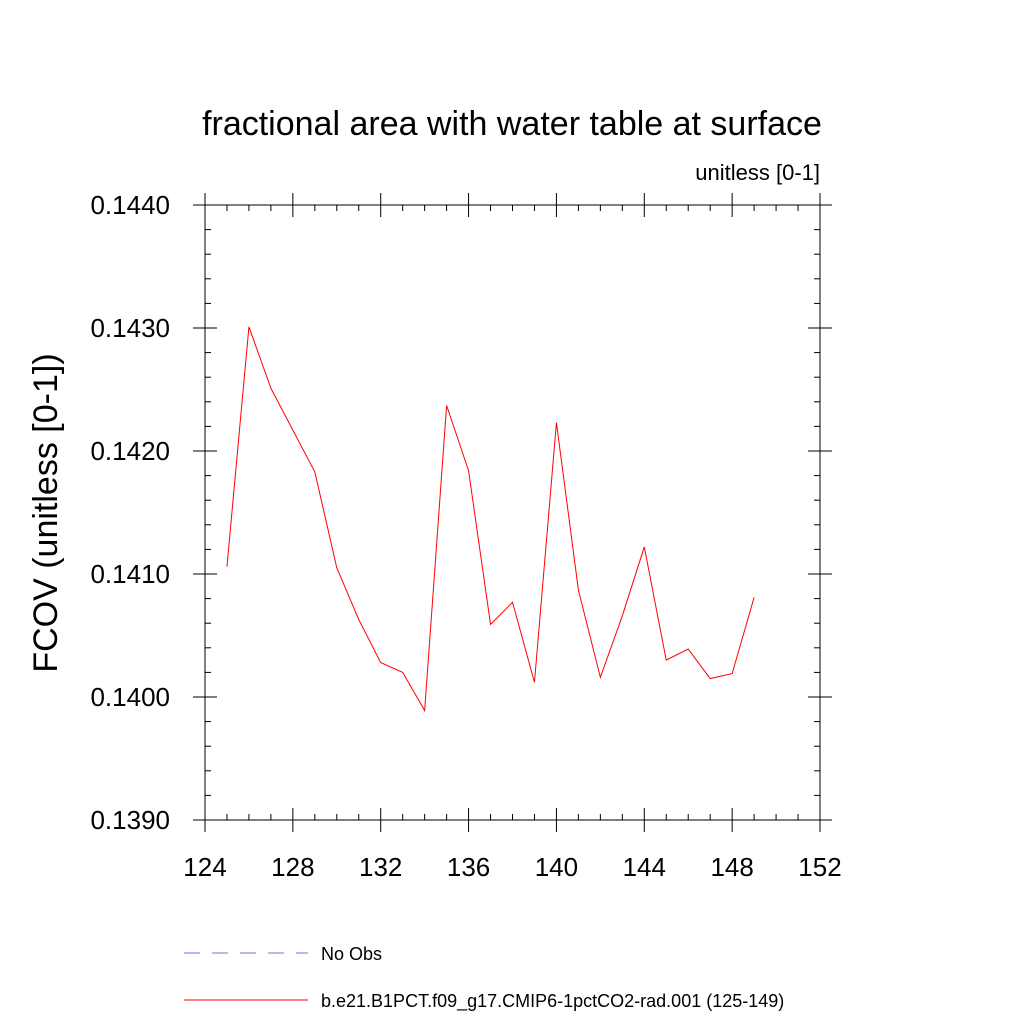 This screenshot has height=1024, width=1024. What do you see at coordinates (130, 205) in the screenshot?
I see `y-tick-label: 0.1440` at bounding box center [130, 205].